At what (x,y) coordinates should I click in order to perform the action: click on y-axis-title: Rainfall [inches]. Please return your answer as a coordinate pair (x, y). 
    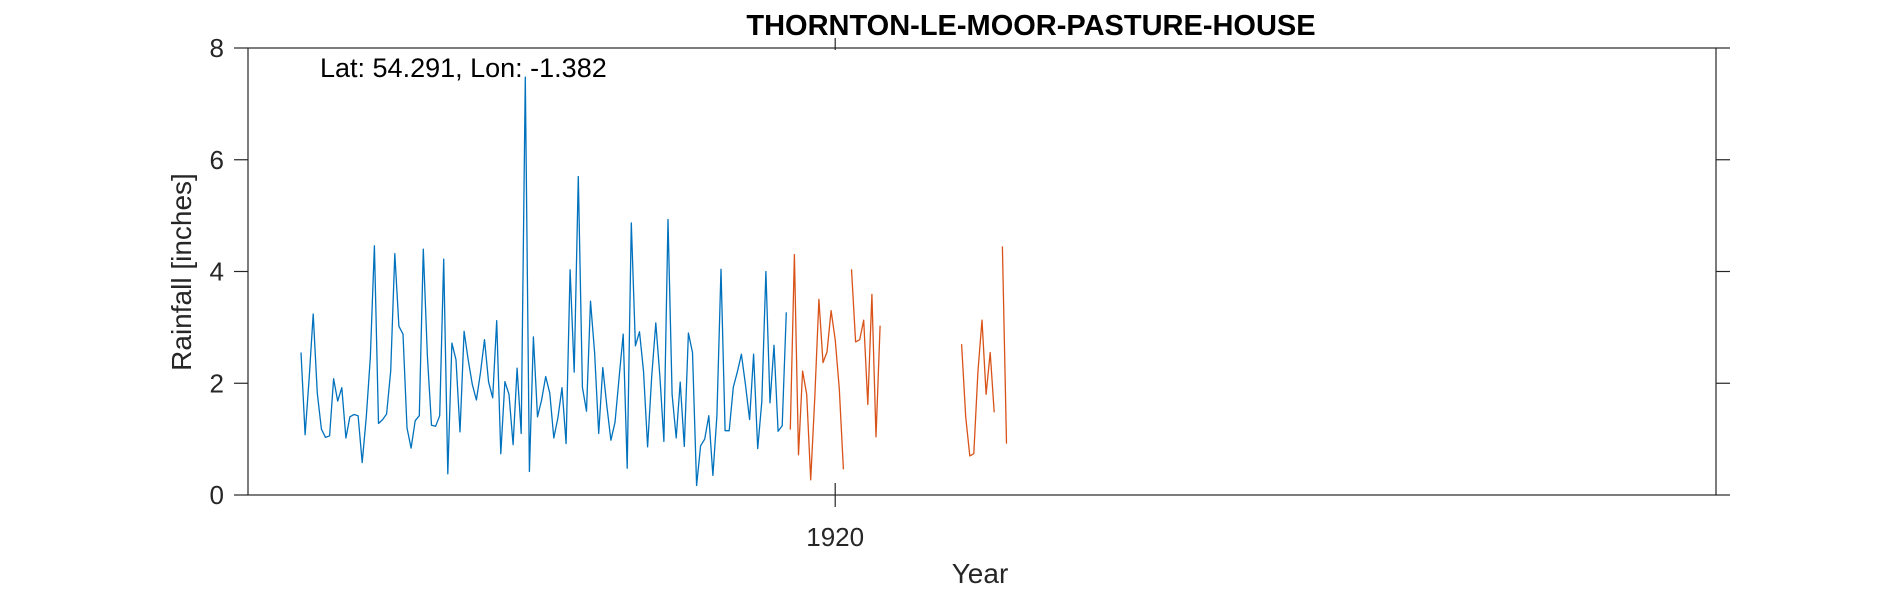
    Looking at the image, I should click on (181, 272).